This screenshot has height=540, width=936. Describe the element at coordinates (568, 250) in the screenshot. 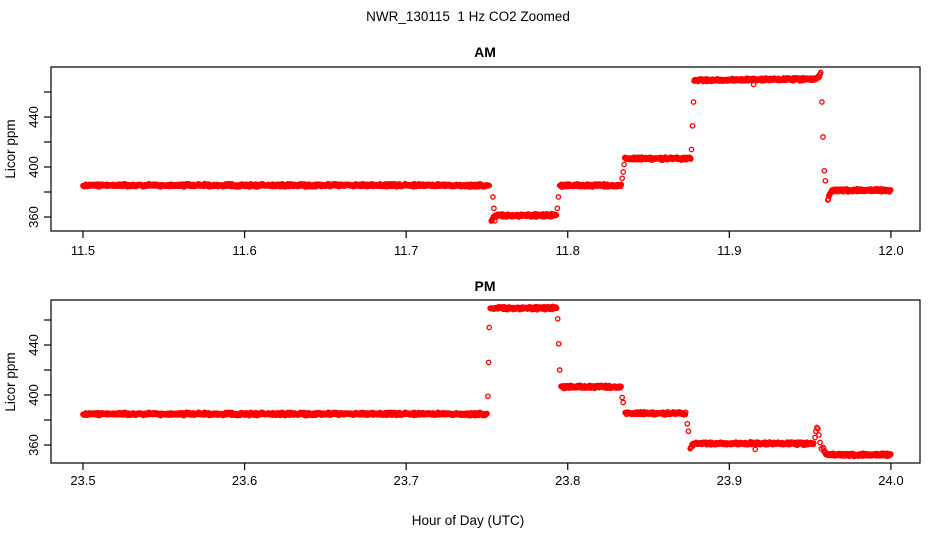

I see `x-tick-label: 11.8` at that location.